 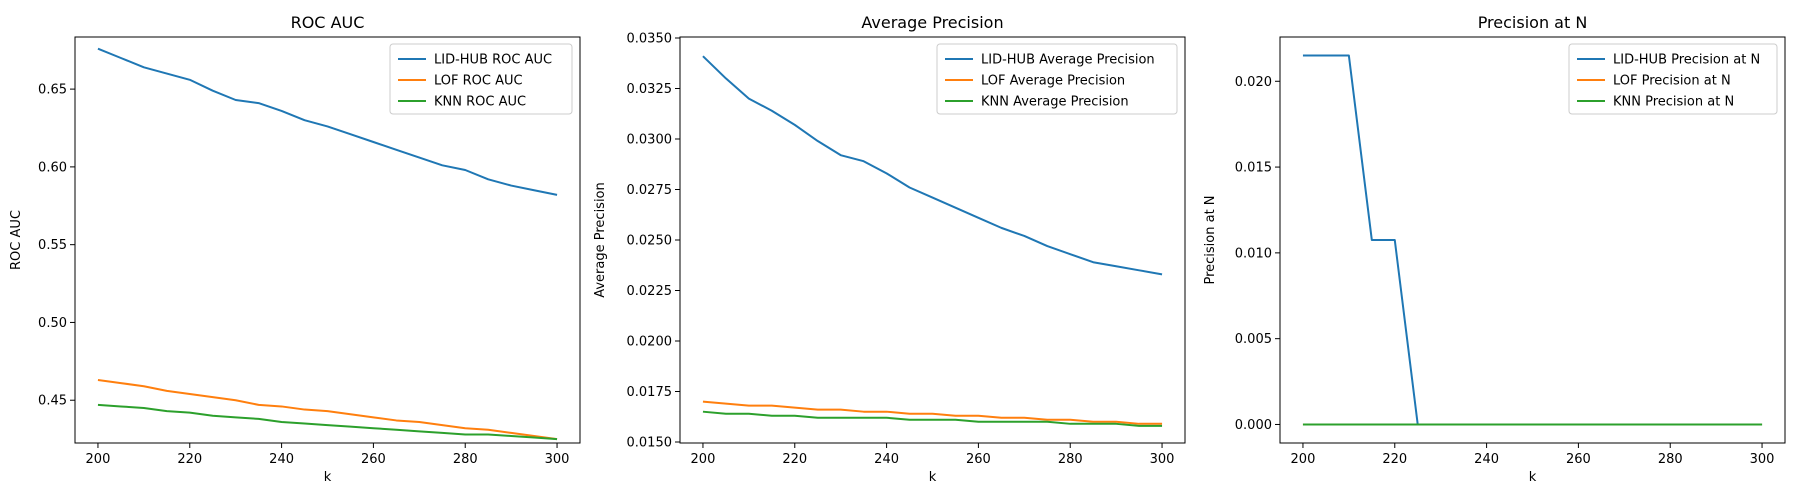 I want to click on y-tick-label: 0.55, so click(x=52, y=245).